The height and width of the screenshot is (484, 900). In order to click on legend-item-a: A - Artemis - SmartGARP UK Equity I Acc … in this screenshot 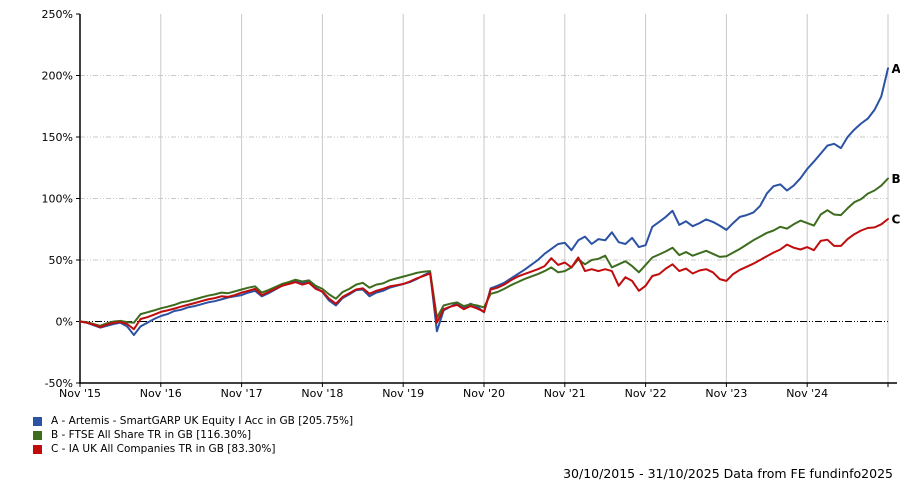, I will do `click(193, 421)`.